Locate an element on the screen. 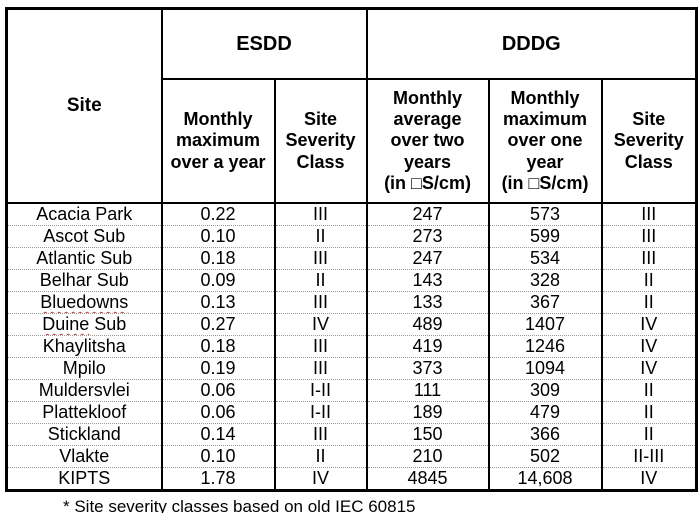 This screenshot has width=700, height=513. site-cell: Atlantic Sub is located at coordinates (84, 258).